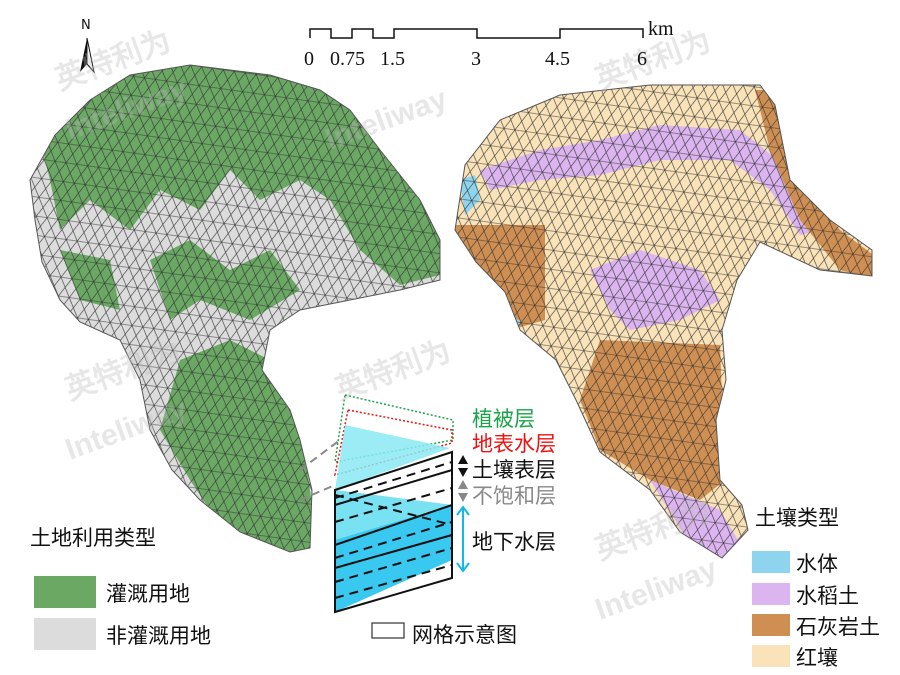  Describe the element at coordinates (476, 33) in the screenshot. I see `scale-bar` at that location.